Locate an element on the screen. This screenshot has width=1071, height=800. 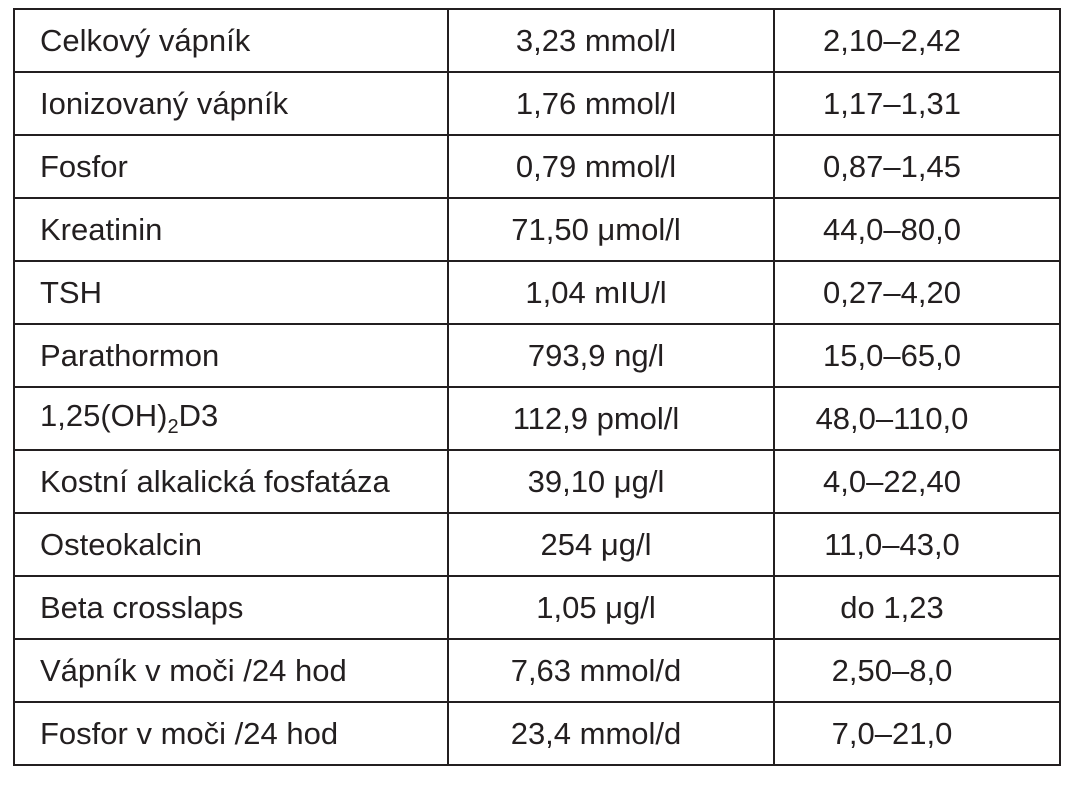
analyte-name-suffix: D3 is located at coordinates (198, 415).